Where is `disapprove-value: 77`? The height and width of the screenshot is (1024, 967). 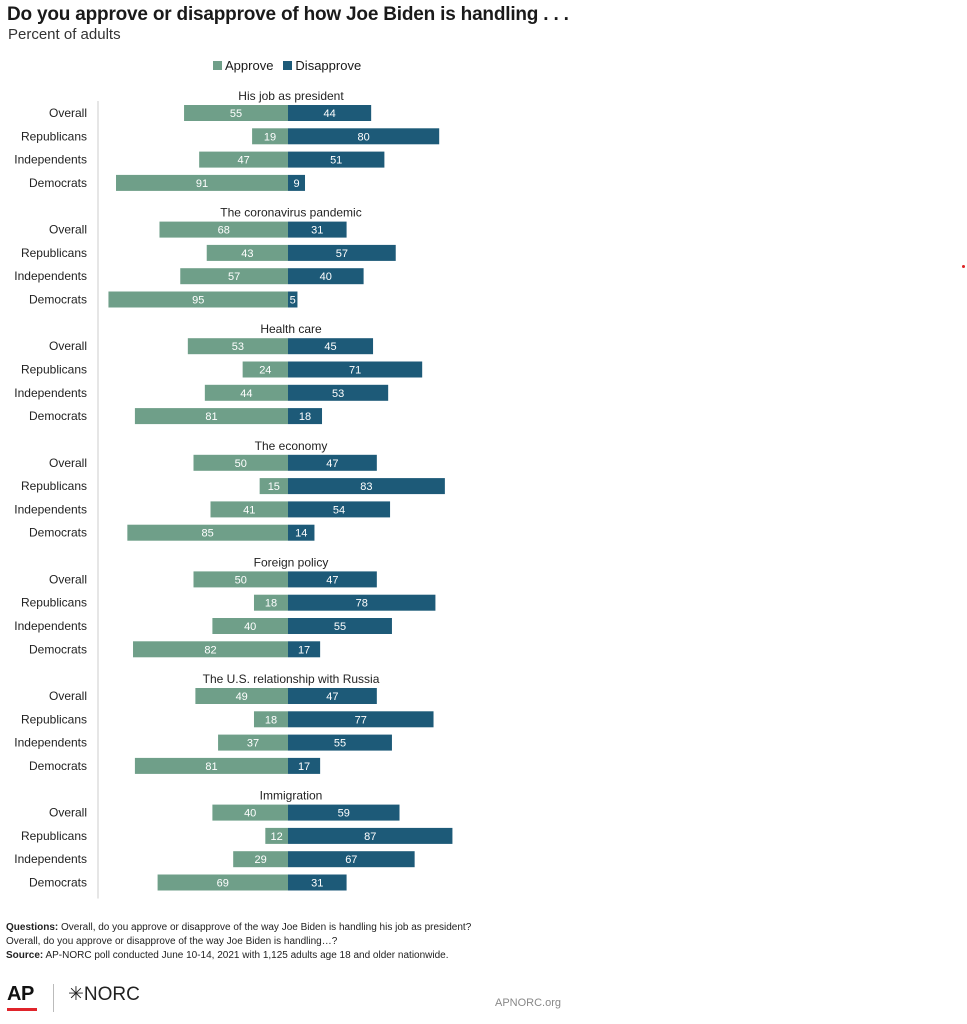
disapprove-value: 77 is located at coordinates (361, 720).